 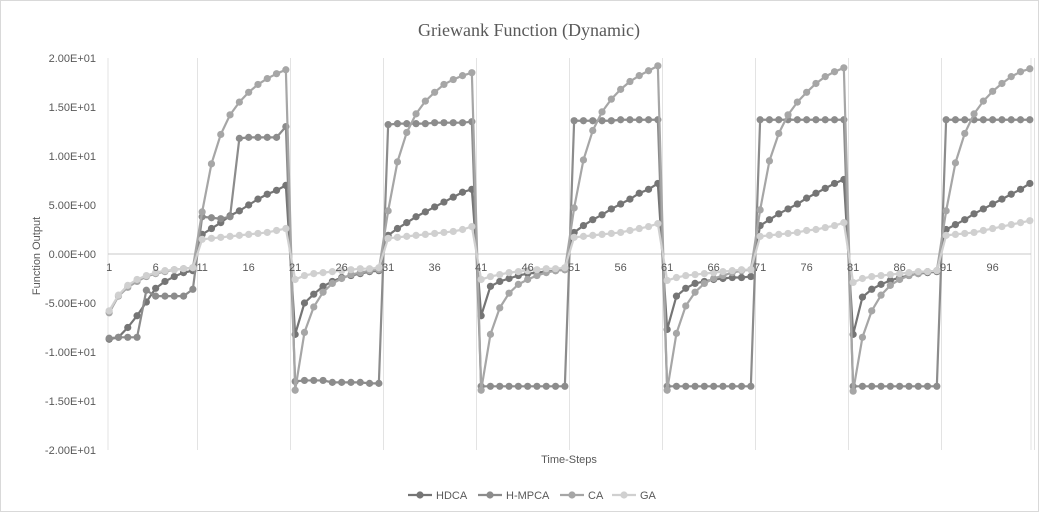 What do you see at coordinates (72, 59) in the screenshot?
I see `y-tick-label: 2.00E+01` at bounding box center [72, 59].